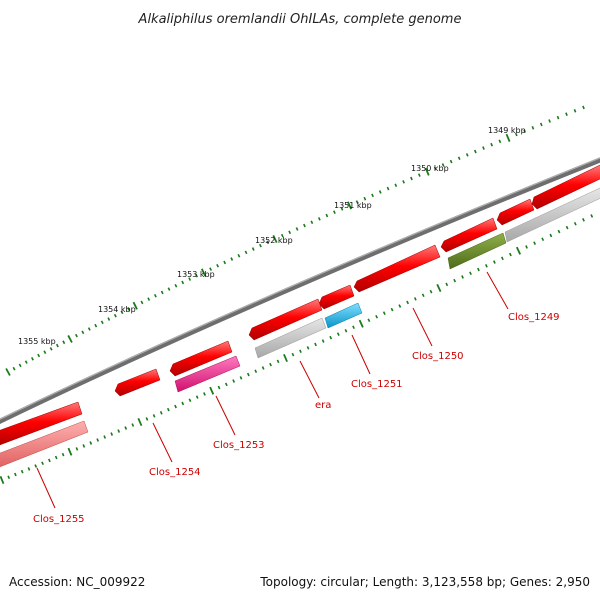  Describe the element at coordinates (274, 240) in the screenshot. I see `scale-label-1352: 1352 kbp` at that location.